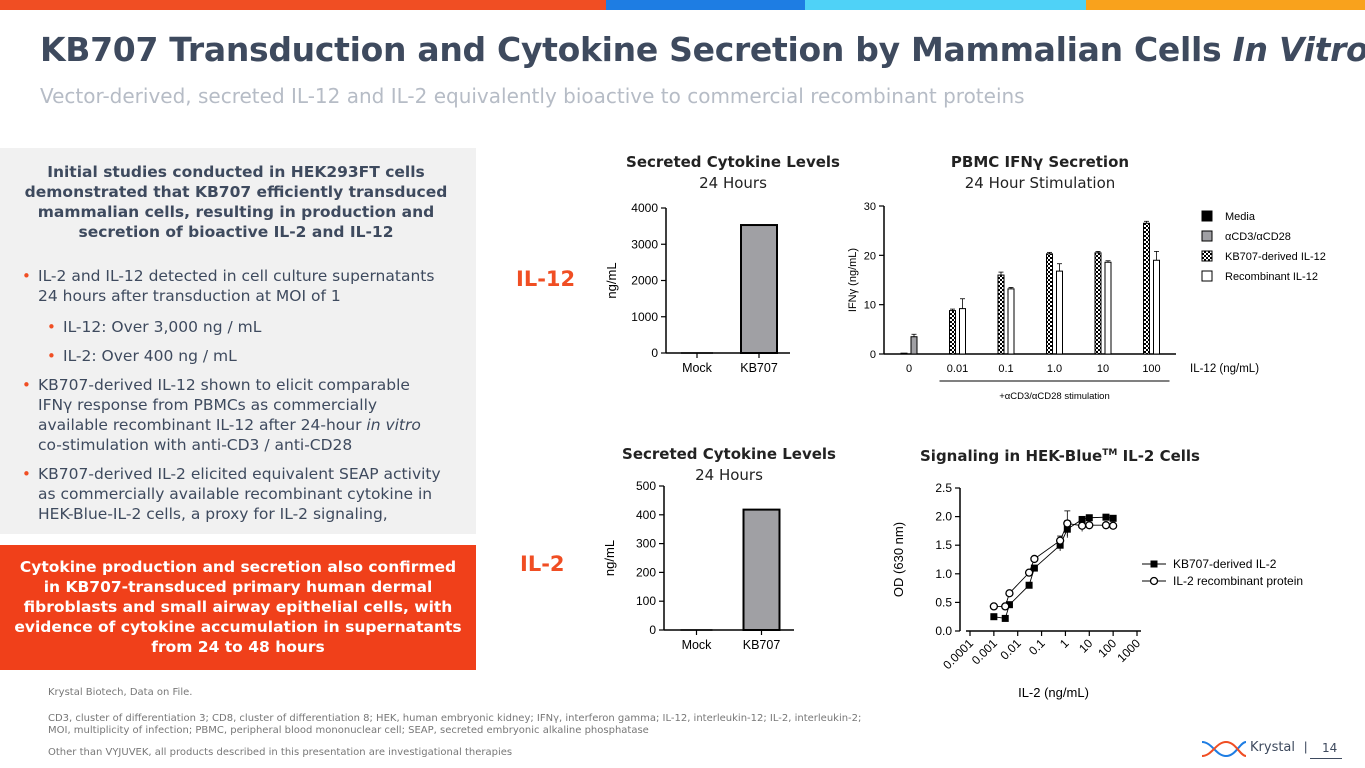  What do you see at coordinates (1258, 237) in the screenshot?
I see `legend-label: αCD3/αCD28` at bounding box center [1258, 237].